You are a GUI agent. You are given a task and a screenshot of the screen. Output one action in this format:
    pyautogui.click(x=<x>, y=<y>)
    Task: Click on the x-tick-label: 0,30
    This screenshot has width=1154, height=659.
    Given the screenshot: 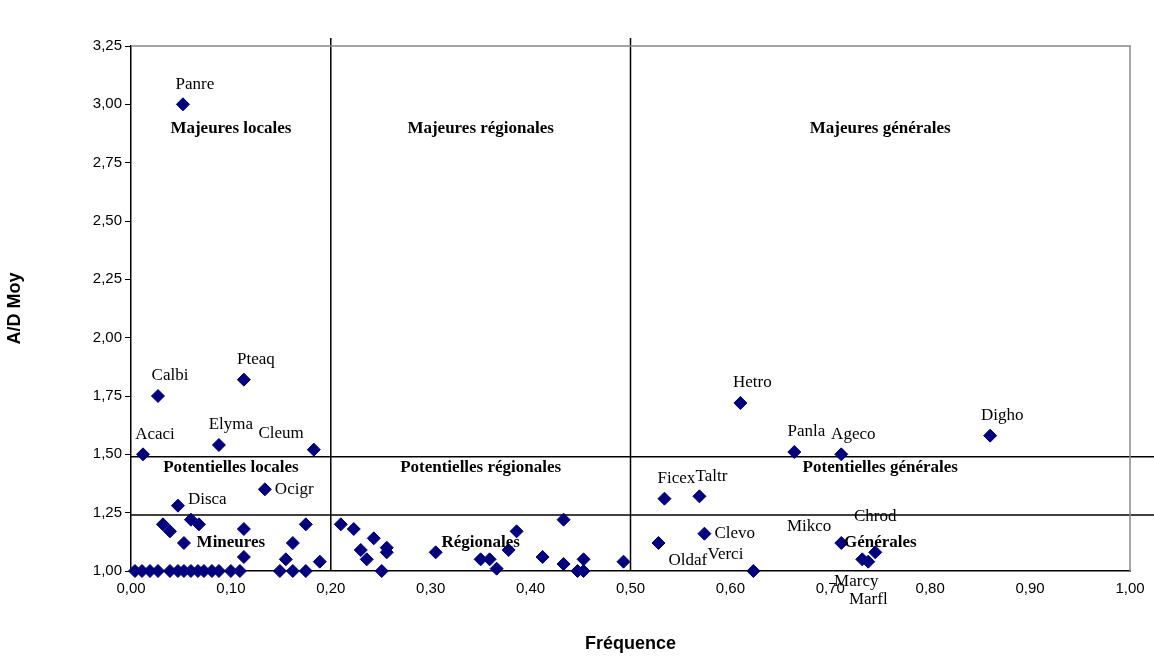 What is the action you would take?
    pyautogui.click(x=431, y=588)
    